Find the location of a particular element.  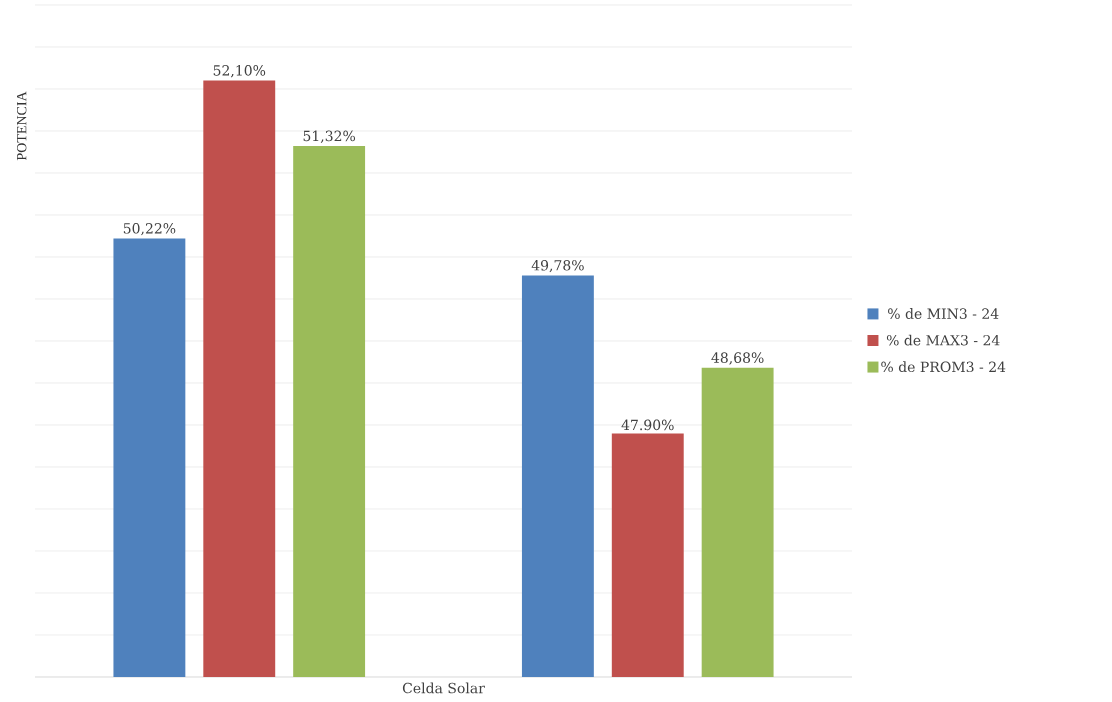

data-label: 51,32% is located at coordinates (329, 136).